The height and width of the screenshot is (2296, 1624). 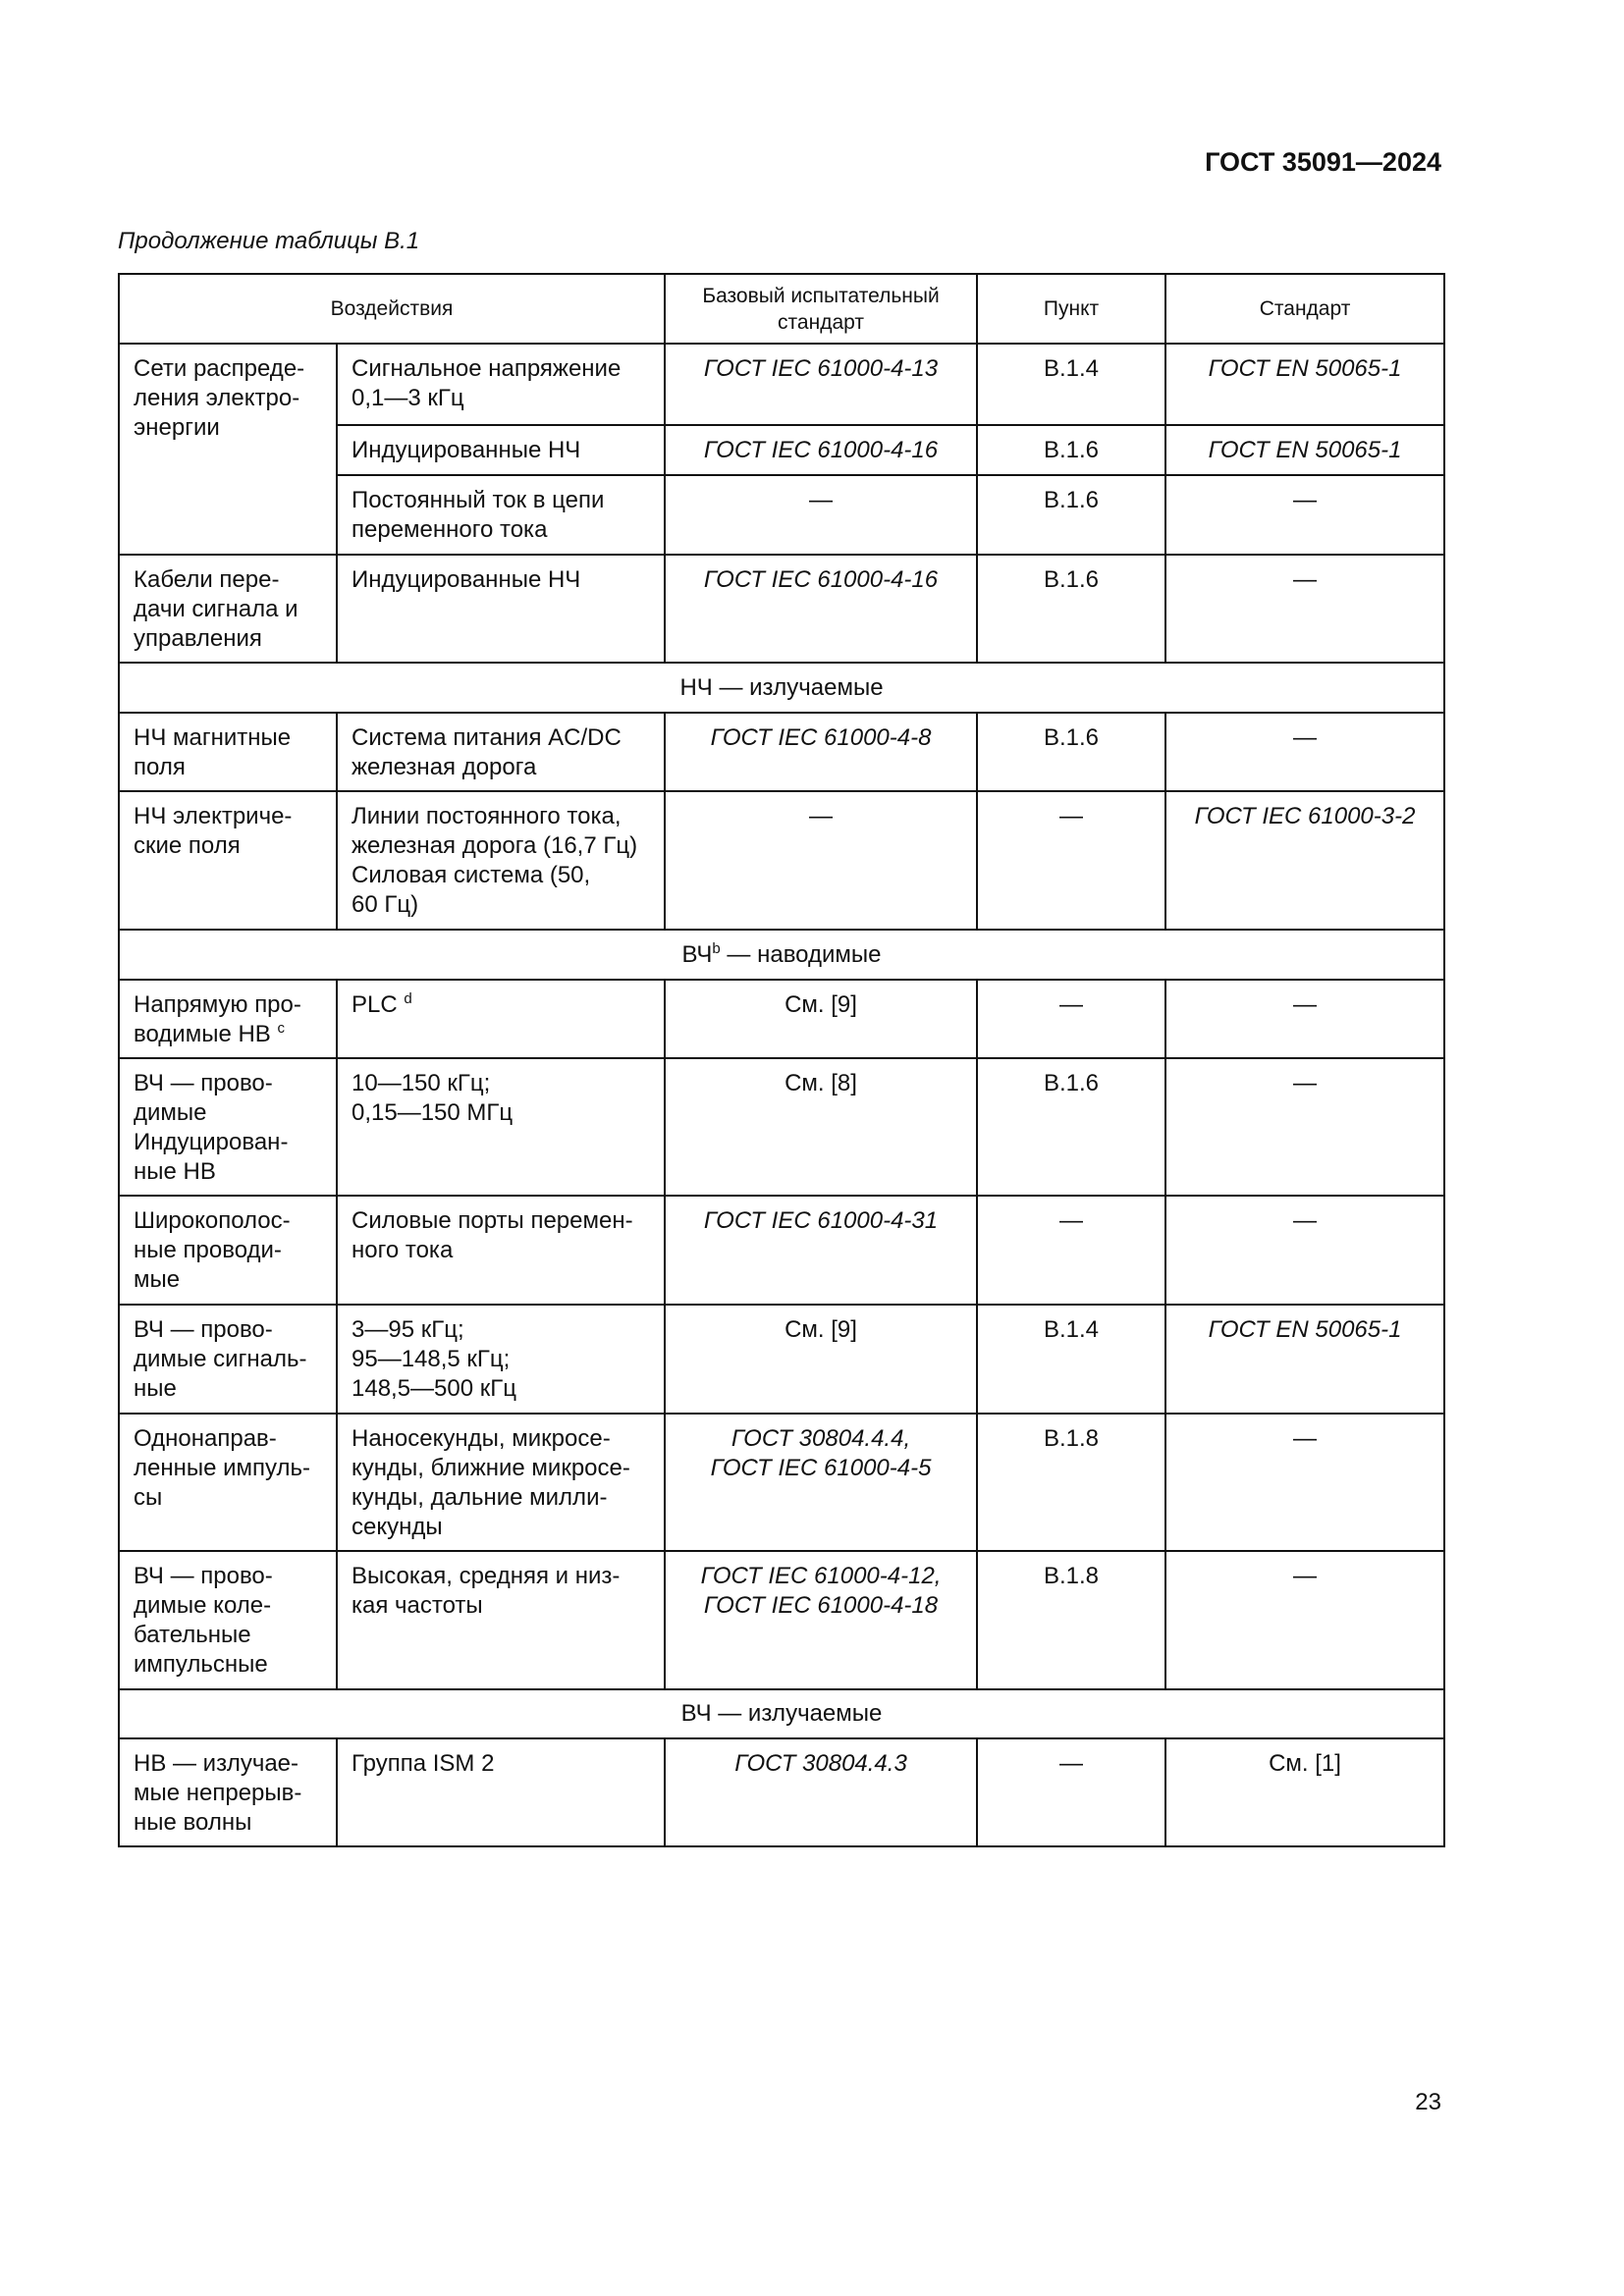 I want to click on section-row: ВЧ — излучаемые, so click(x=781, y=1713).